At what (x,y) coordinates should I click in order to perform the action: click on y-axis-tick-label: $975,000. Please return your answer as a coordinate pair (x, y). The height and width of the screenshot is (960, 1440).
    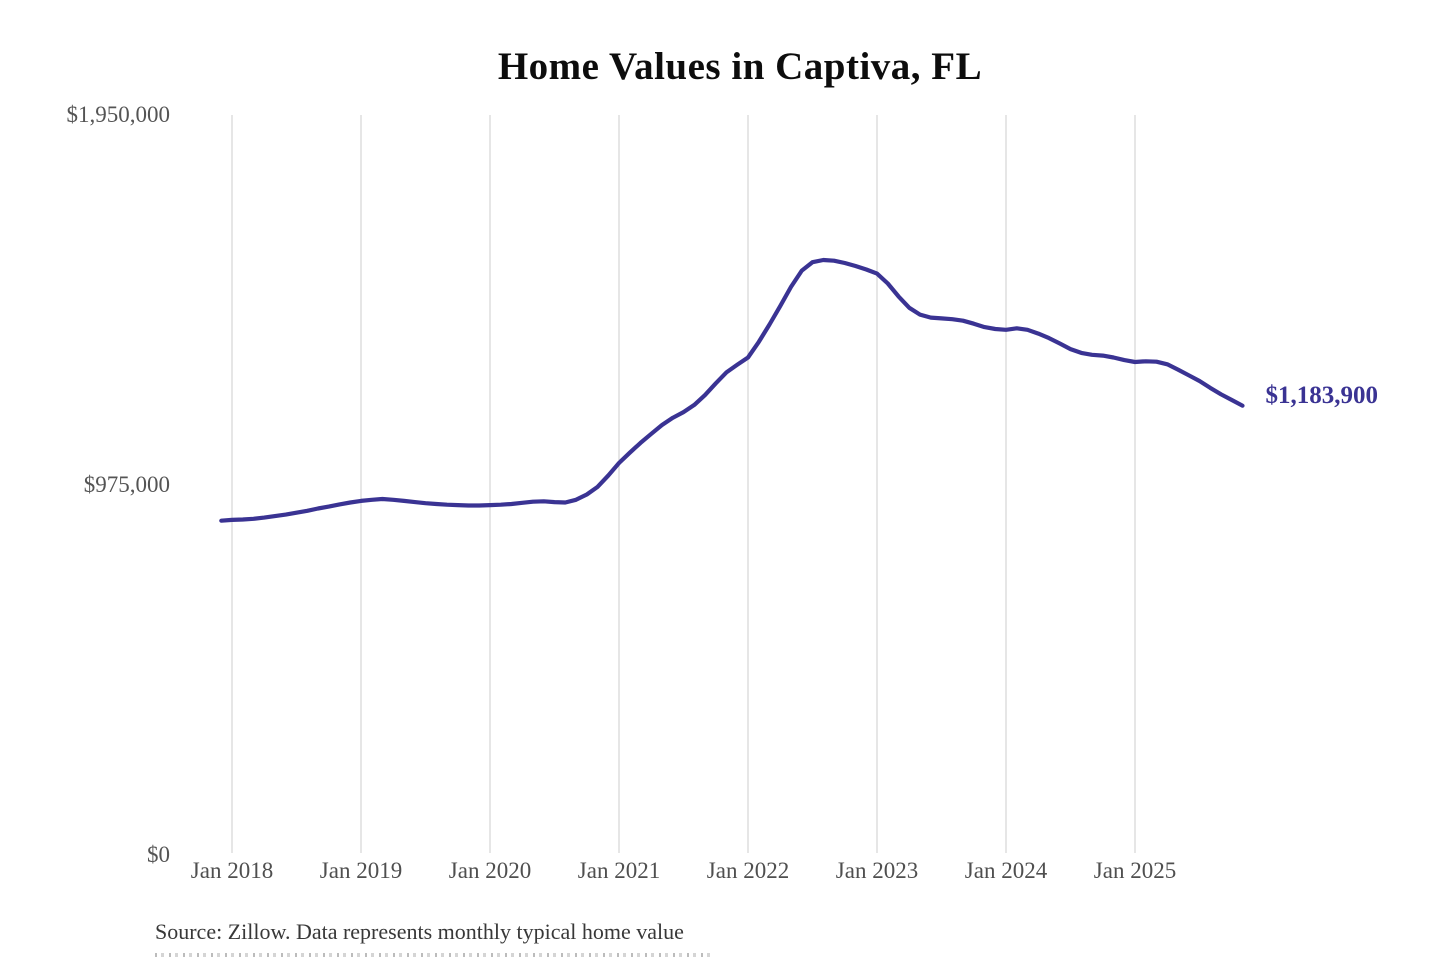
    Looking at the image, I should click on (126, 484).